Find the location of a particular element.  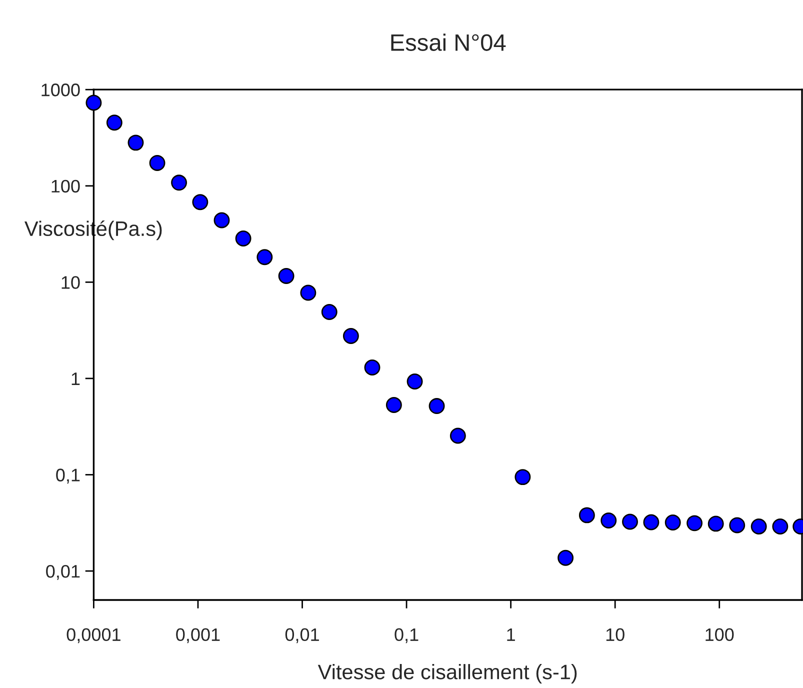

chart-title: Essai N°04 is located at coordinates (448, 42).